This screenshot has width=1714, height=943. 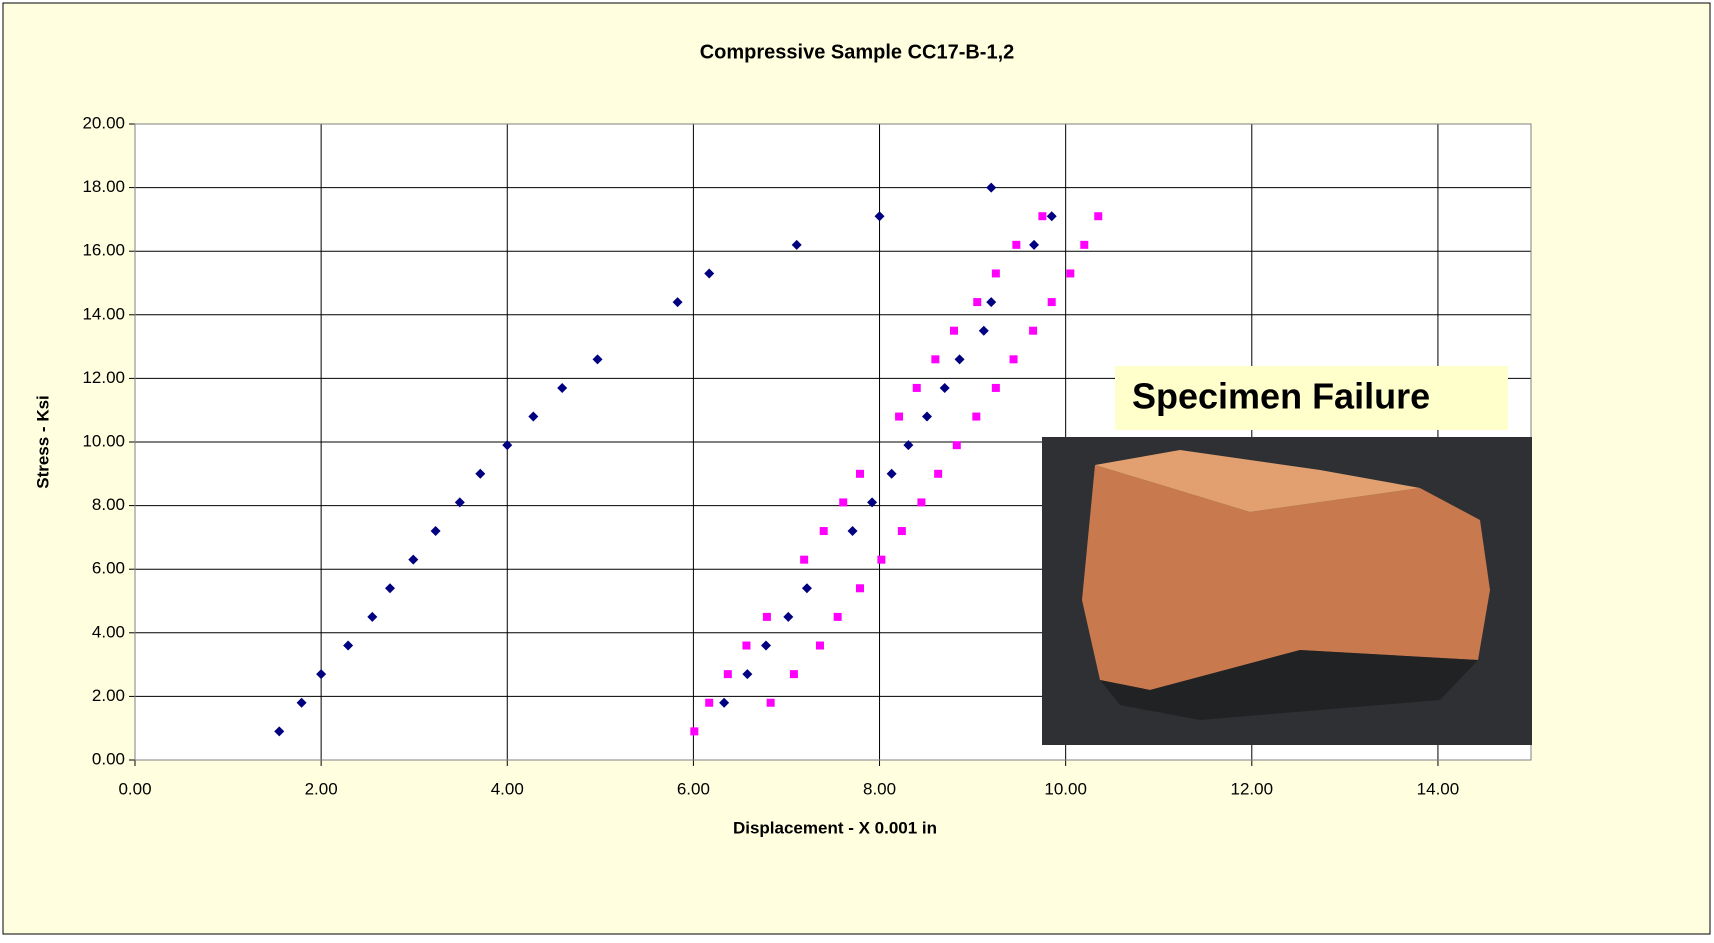 I want to click on y-tick-label: 16.00, so click(x=103, y=250).